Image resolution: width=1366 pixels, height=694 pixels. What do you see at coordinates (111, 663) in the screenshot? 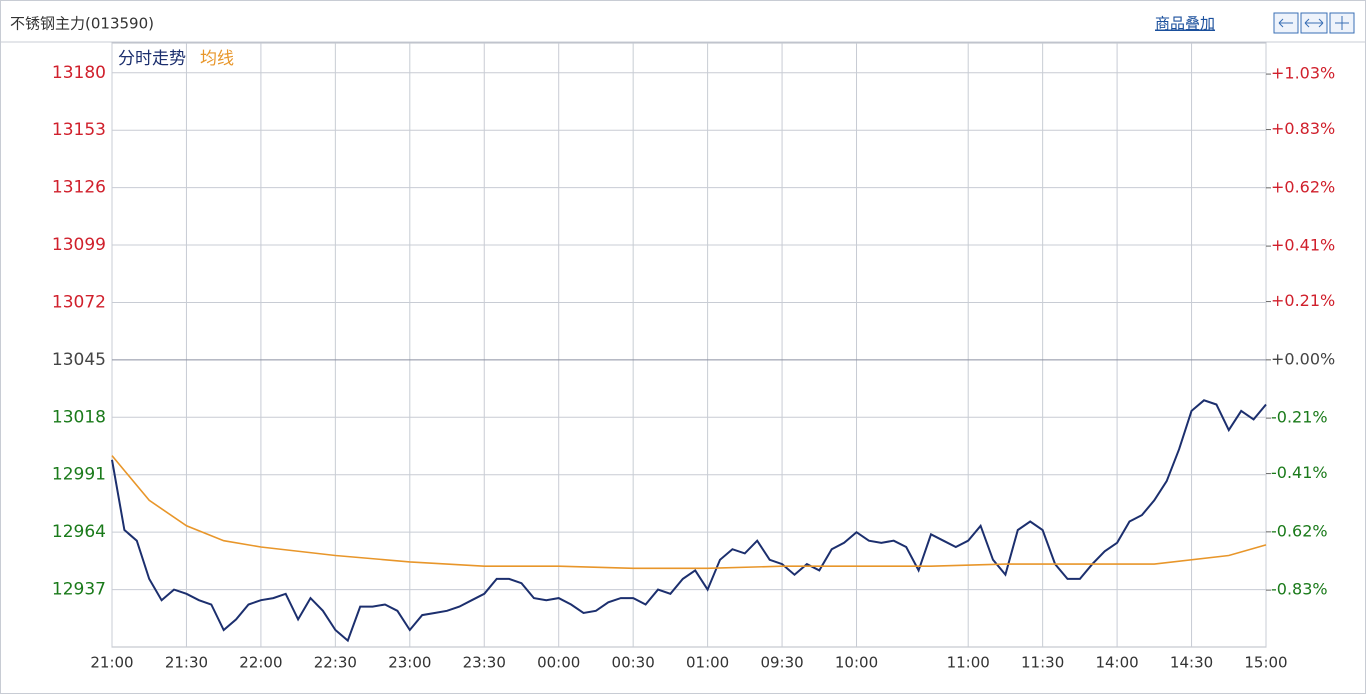
I see `x-tick-label: 21:00` at bounding box center [111, 663].